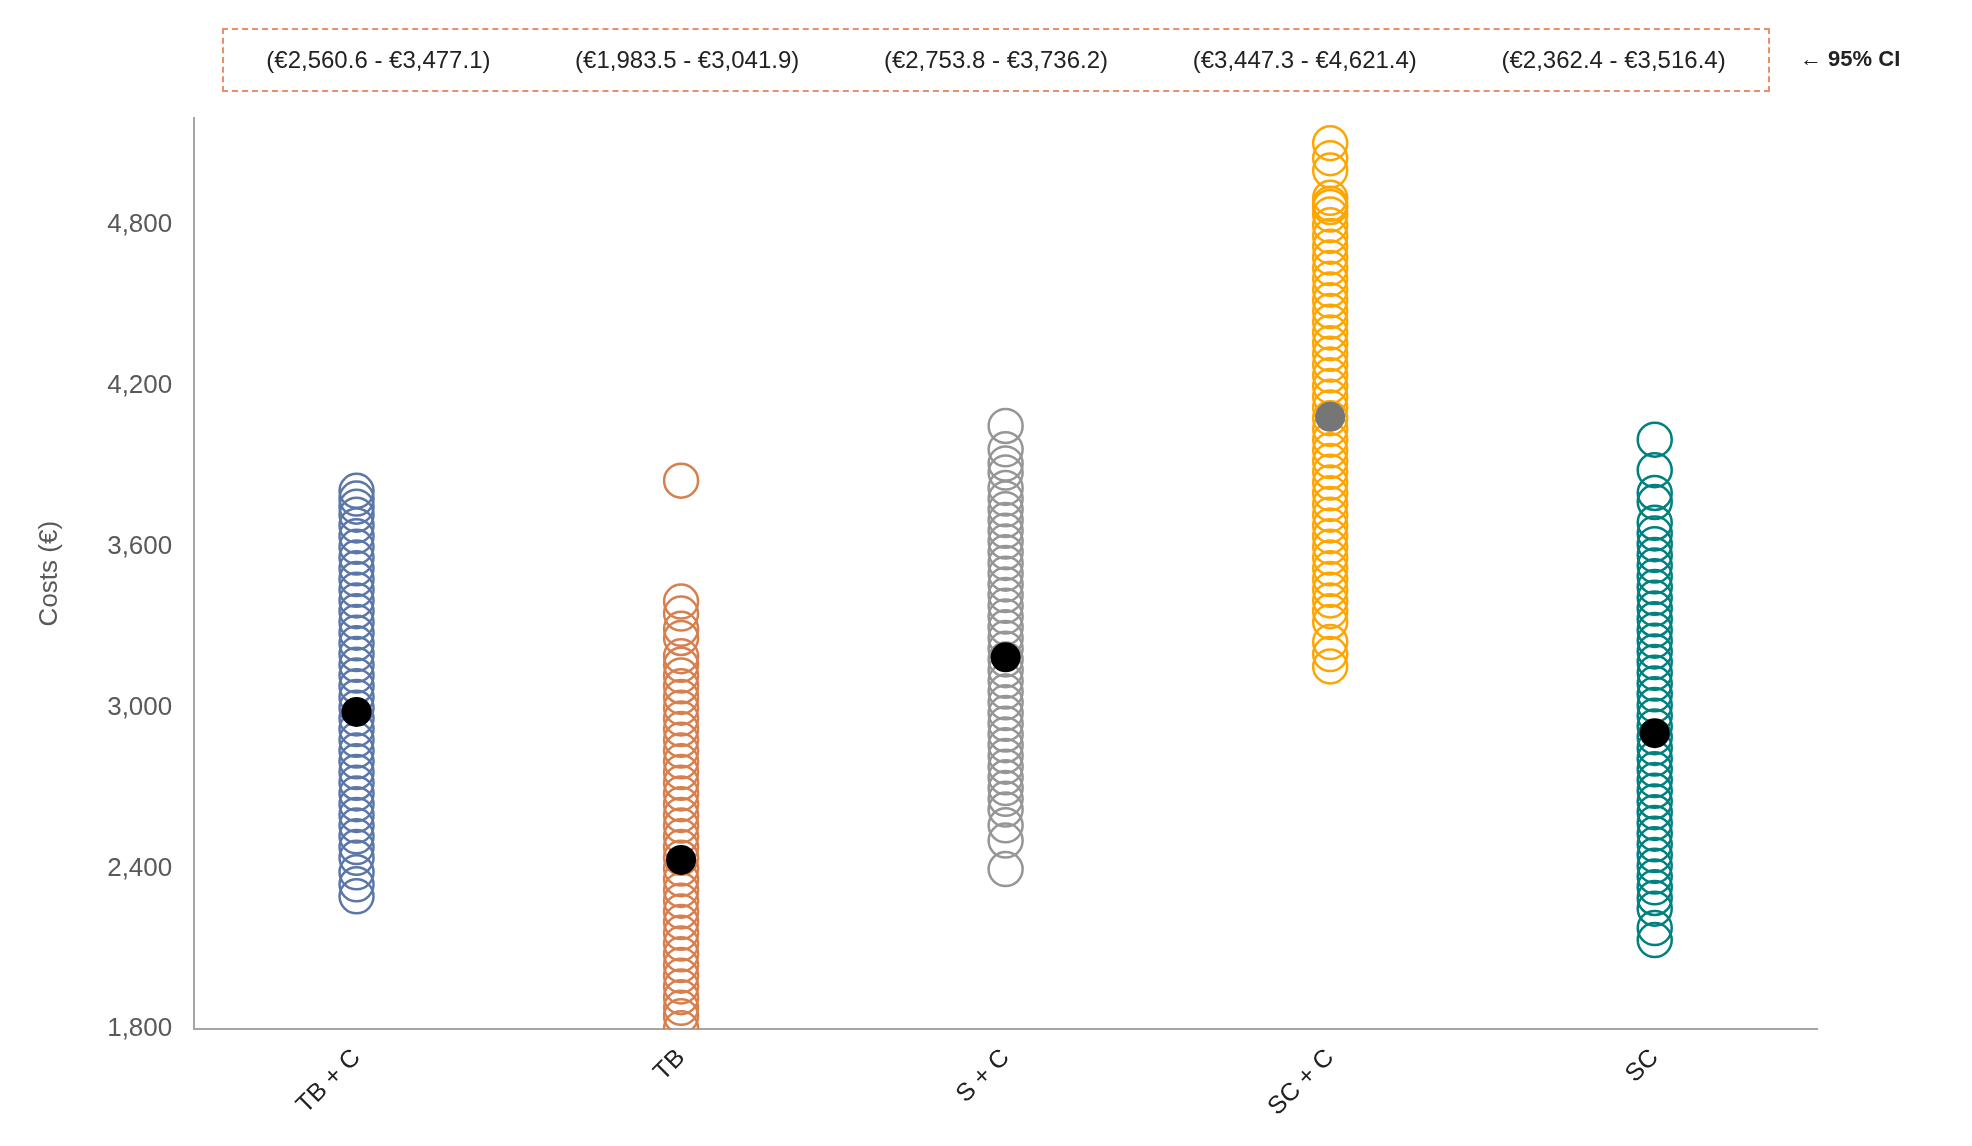 This screenshot has height=1146, width=1972. What do you see at coordinates (378, 60) in the screenshot?
I see `text: (€2,560.6 - €3,477.1)` at bounding box center [378, 60].